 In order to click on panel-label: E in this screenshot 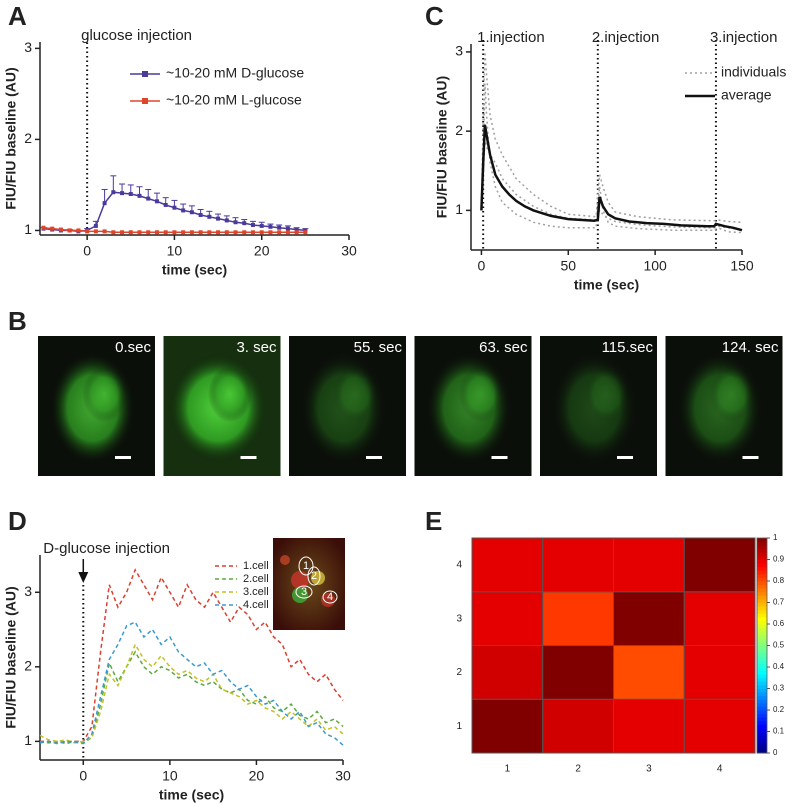, I will do `click(433, 521)`.